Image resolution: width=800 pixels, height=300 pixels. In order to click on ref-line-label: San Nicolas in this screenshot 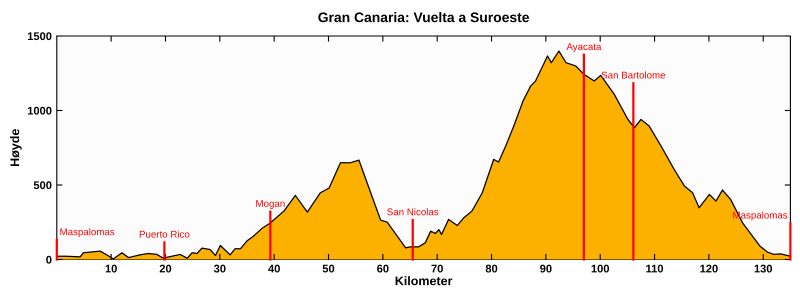, I will do `click(412, 212)`.